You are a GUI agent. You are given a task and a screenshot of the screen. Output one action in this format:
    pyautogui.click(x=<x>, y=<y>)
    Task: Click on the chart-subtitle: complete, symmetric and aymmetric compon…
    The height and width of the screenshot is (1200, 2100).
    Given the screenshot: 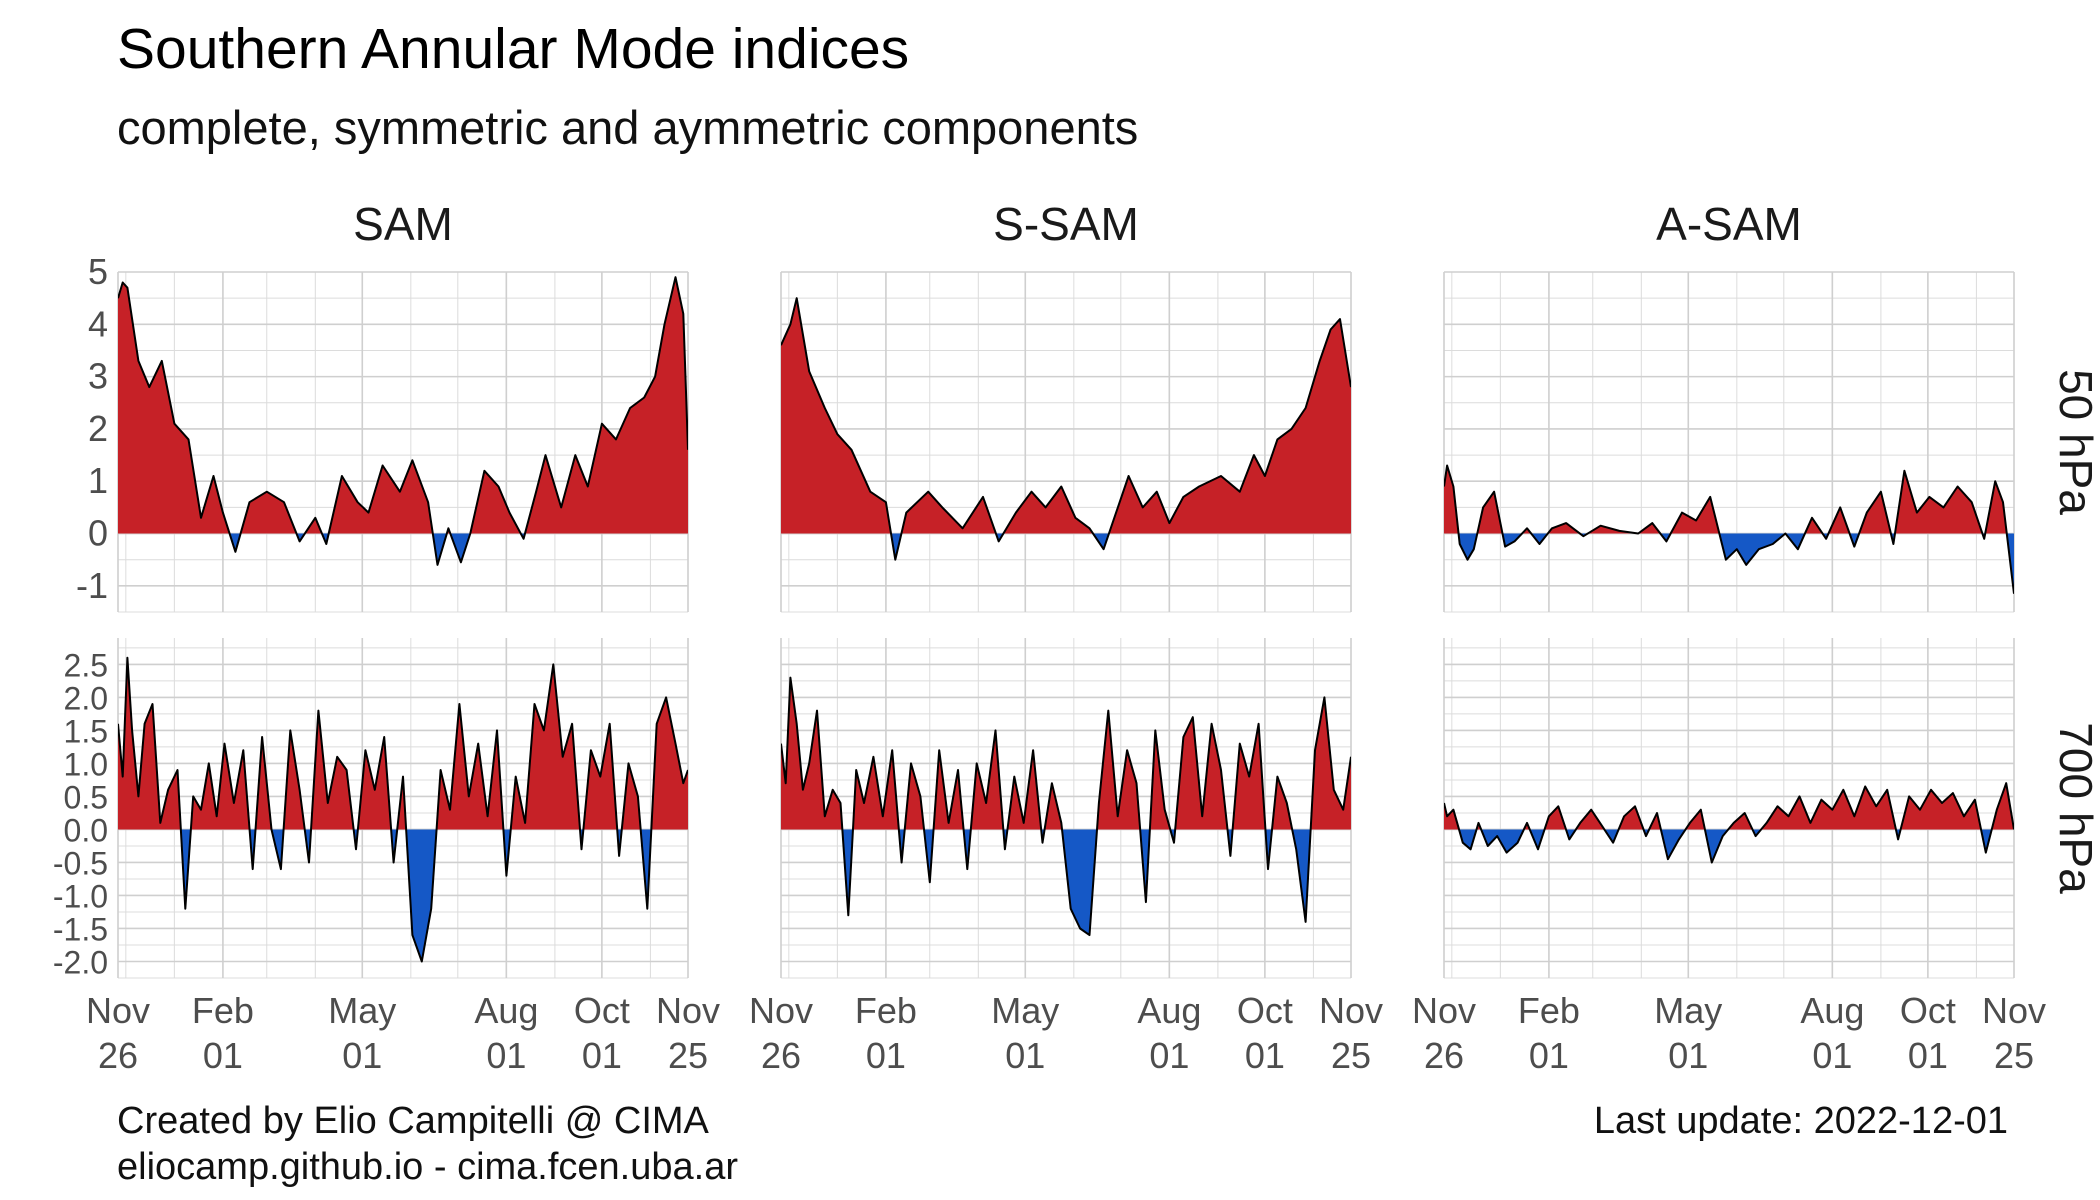 What is the action you would take?
    pyautogui.click(x=628, y=127)
    